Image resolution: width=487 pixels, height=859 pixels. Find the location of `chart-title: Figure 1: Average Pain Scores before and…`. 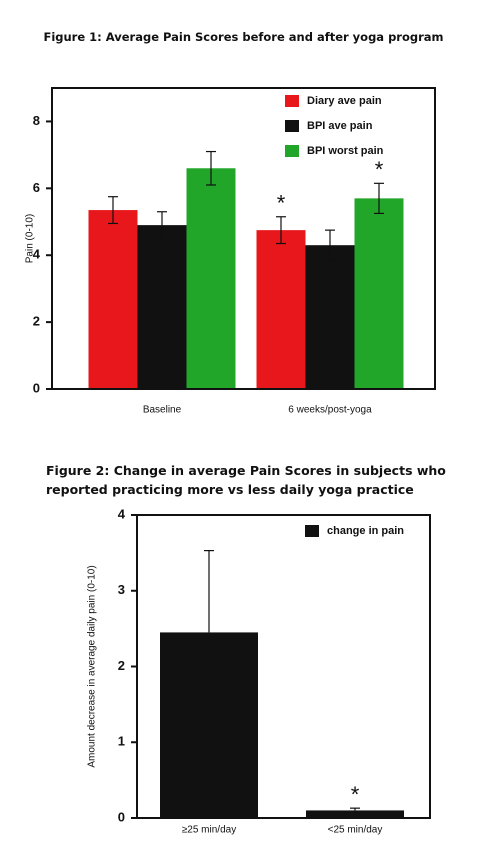

chart-title: Figure 1: Average Pain Scores before and… is located at coordinates (243, 37).